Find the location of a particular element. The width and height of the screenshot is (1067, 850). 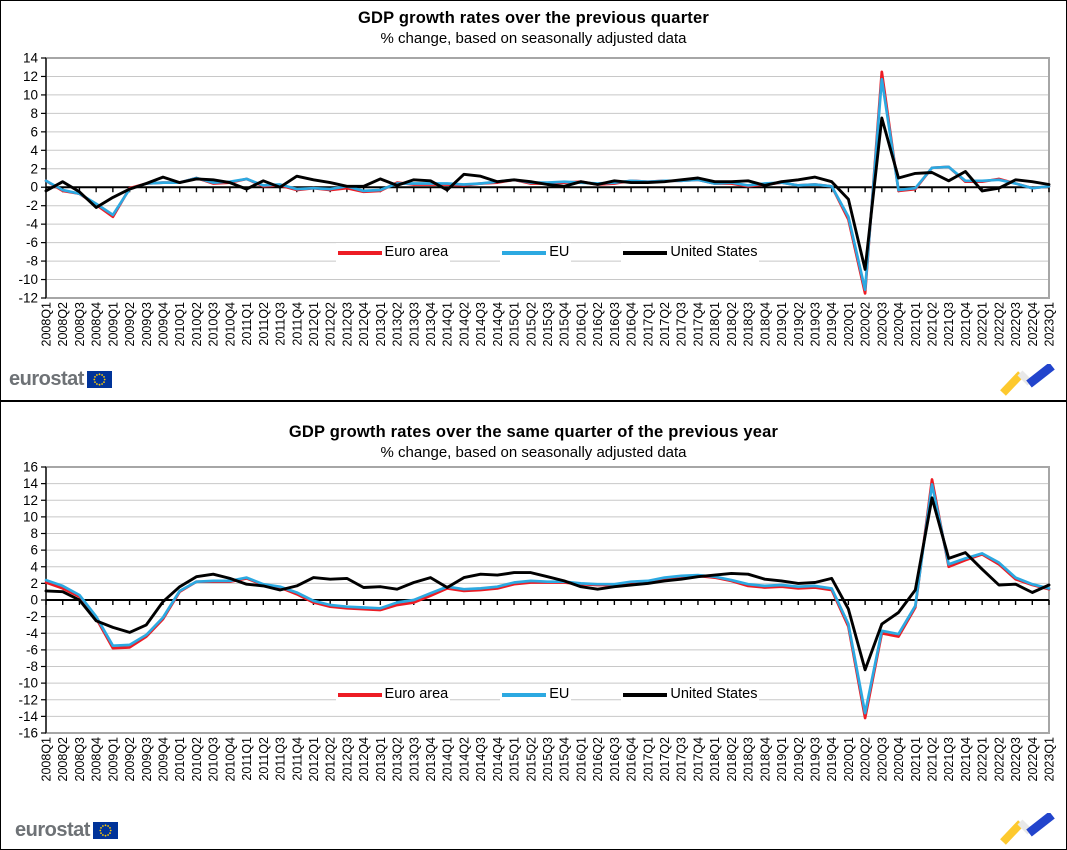

x-tick-label: 2019Q2 is located at coordinates (799, 324).